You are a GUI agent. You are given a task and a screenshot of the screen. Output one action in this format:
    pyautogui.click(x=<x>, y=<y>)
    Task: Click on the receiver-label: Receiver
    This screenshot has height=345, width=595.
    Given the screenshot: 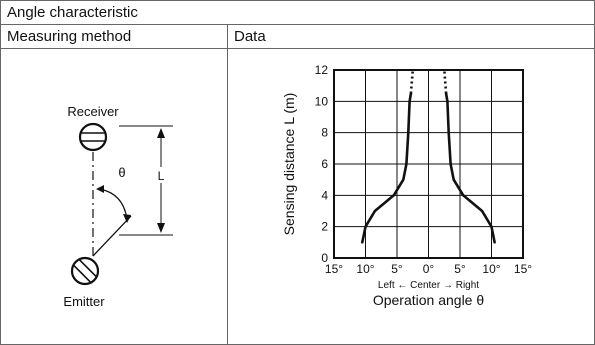 What is the action you would take?
    pyautogui.click(x=93, y=111)
    